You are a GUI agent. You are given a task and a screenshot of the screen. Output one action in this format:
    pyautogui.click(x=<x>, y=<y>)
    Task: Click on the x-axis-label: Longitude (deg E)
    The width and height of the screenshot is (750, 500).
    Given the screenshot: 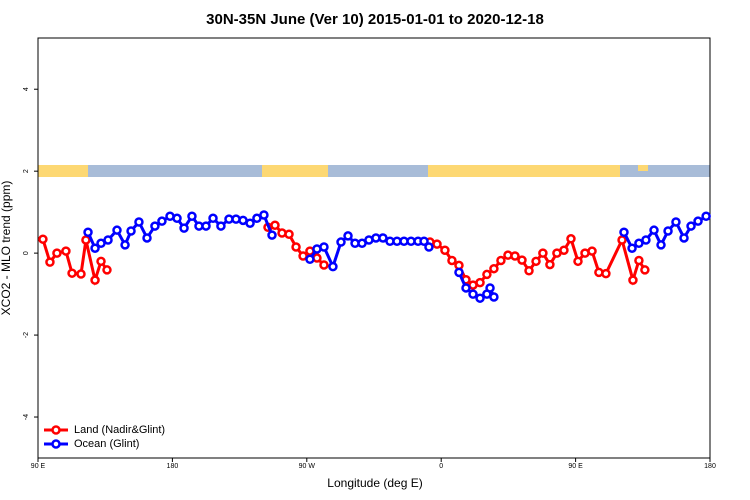 What is the action you would take?
    pyautogui.click(x=374, y=483)
    